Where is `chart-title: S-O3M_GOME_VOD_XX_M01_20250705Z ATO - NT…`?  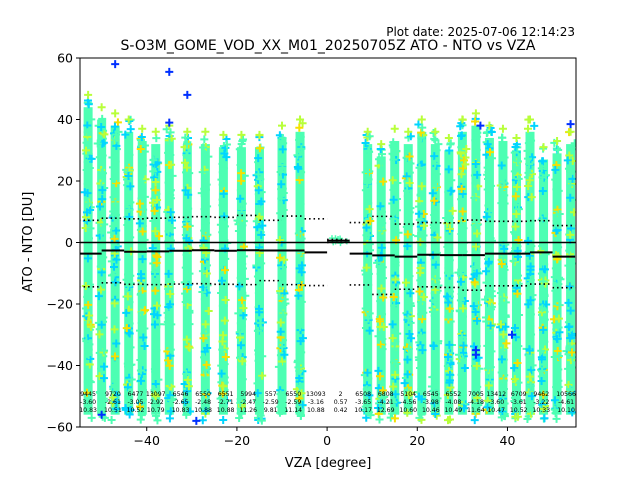 chart-title: S-O3M_GOME_VOD_XX_M01_20250705Z ATO - NT… is located at coordinates (328, 46).